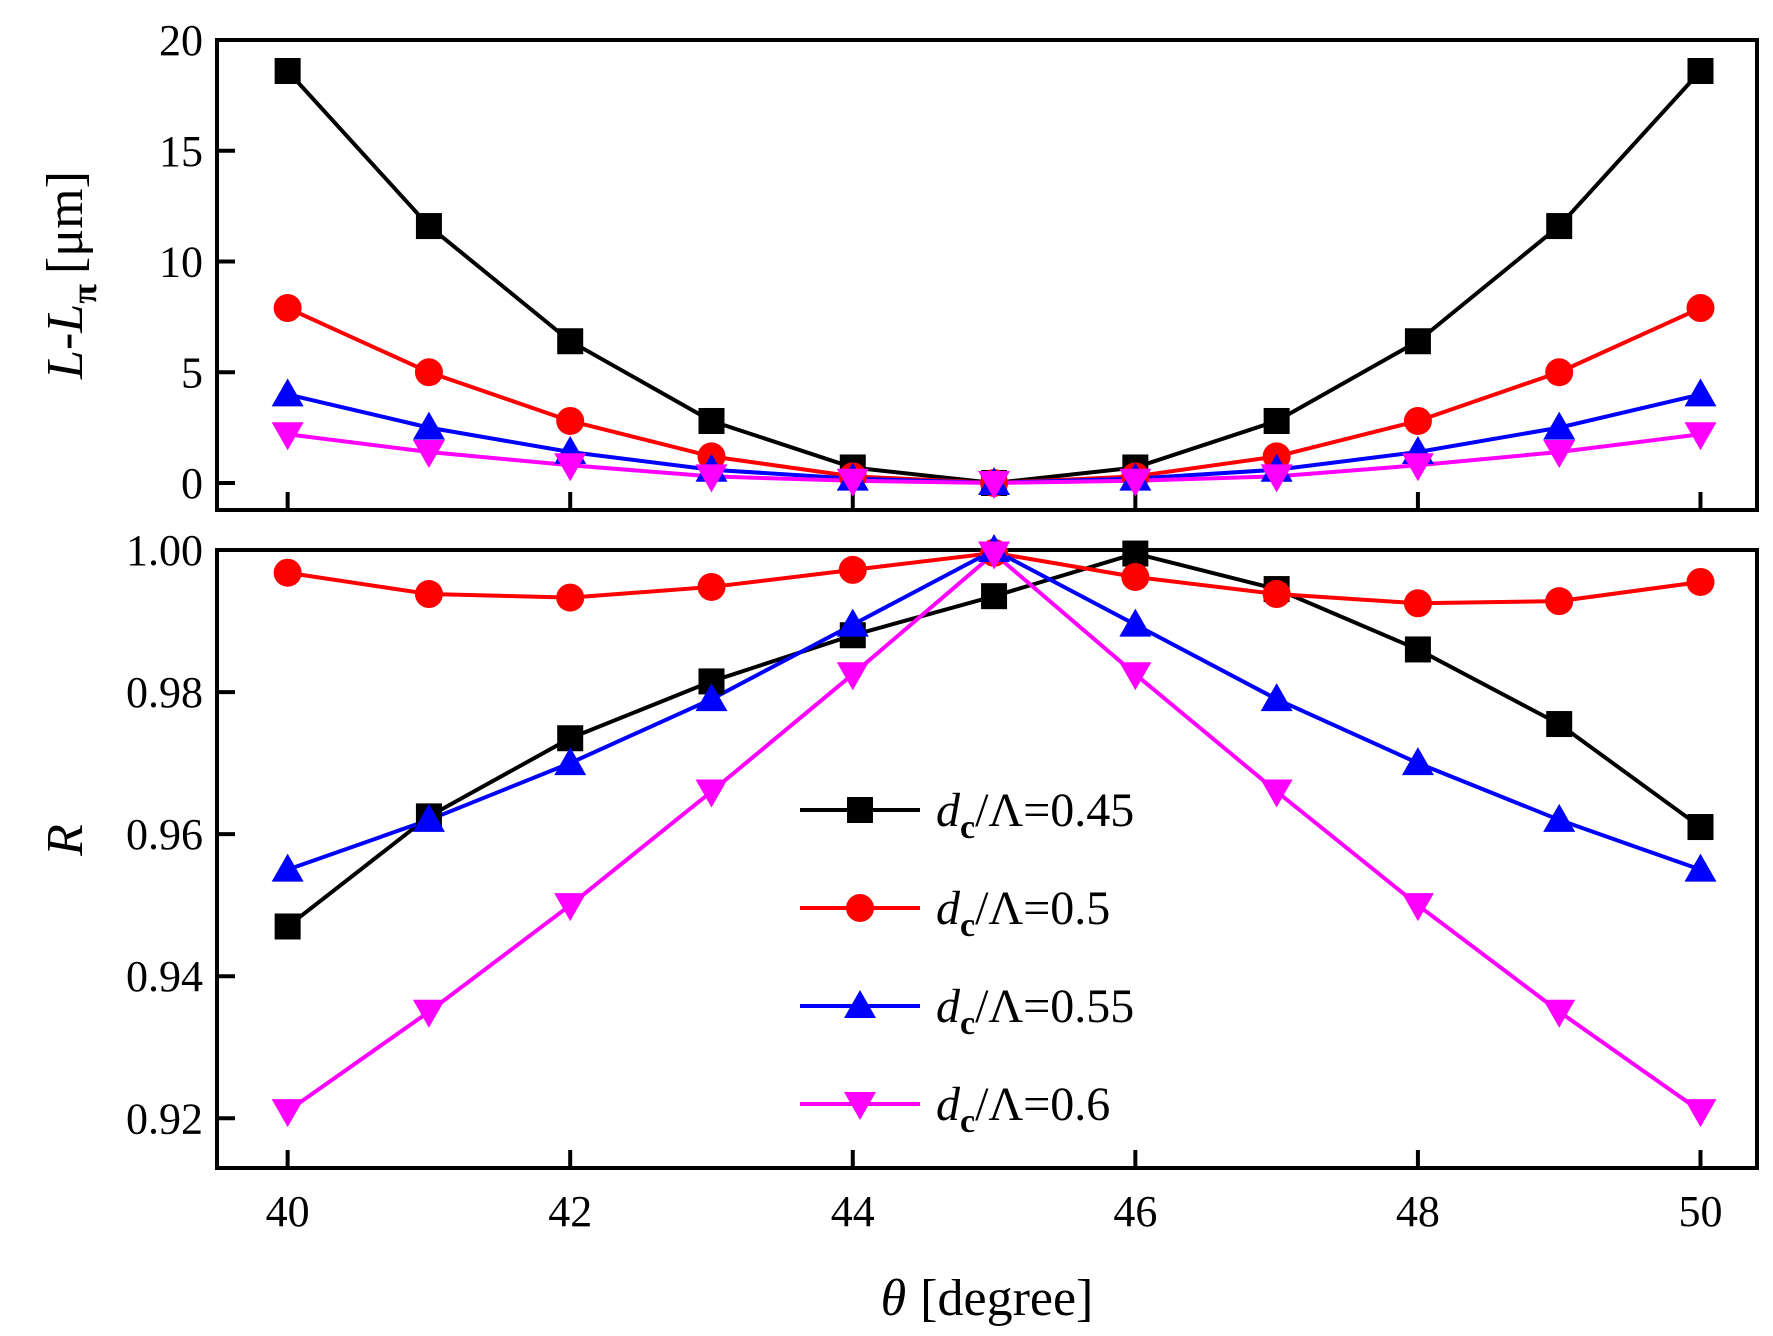 Image resolution: width=1773 pixels, height=1336 pixels. Describe the element at coordinates (70, 275) in the screenshot. I see `top-y-axis-title: L-Lπ [μm]` at that location.